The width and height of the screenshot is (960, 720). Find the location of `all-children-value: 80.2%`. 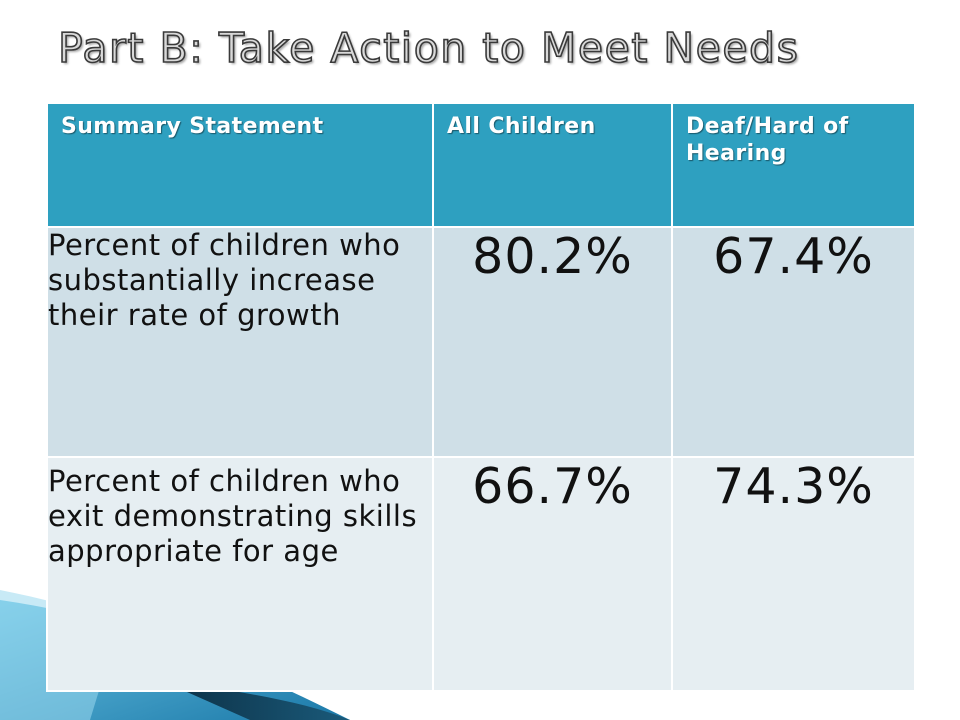

all-children-value: 80.2% is located at coordinates (552, 342).